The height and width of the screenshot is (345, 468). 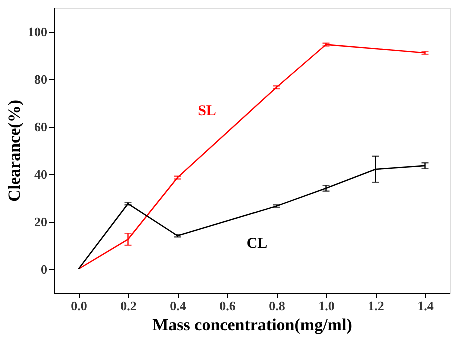 What do you see at coordinates (426, 306) in the screenshot?
I see `x-tick-label: 1.4` at bounding box center [426, 306].